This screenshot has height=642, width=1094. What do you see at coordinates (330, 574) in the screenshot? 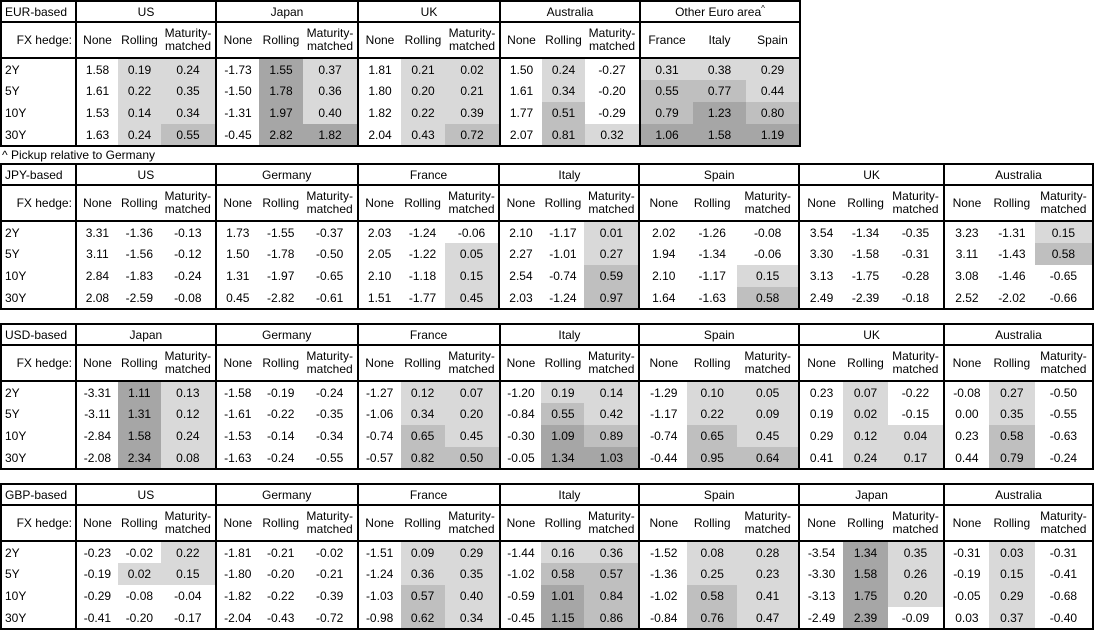
I see `value-cell: -0.21` at bounding box center [330, 574].